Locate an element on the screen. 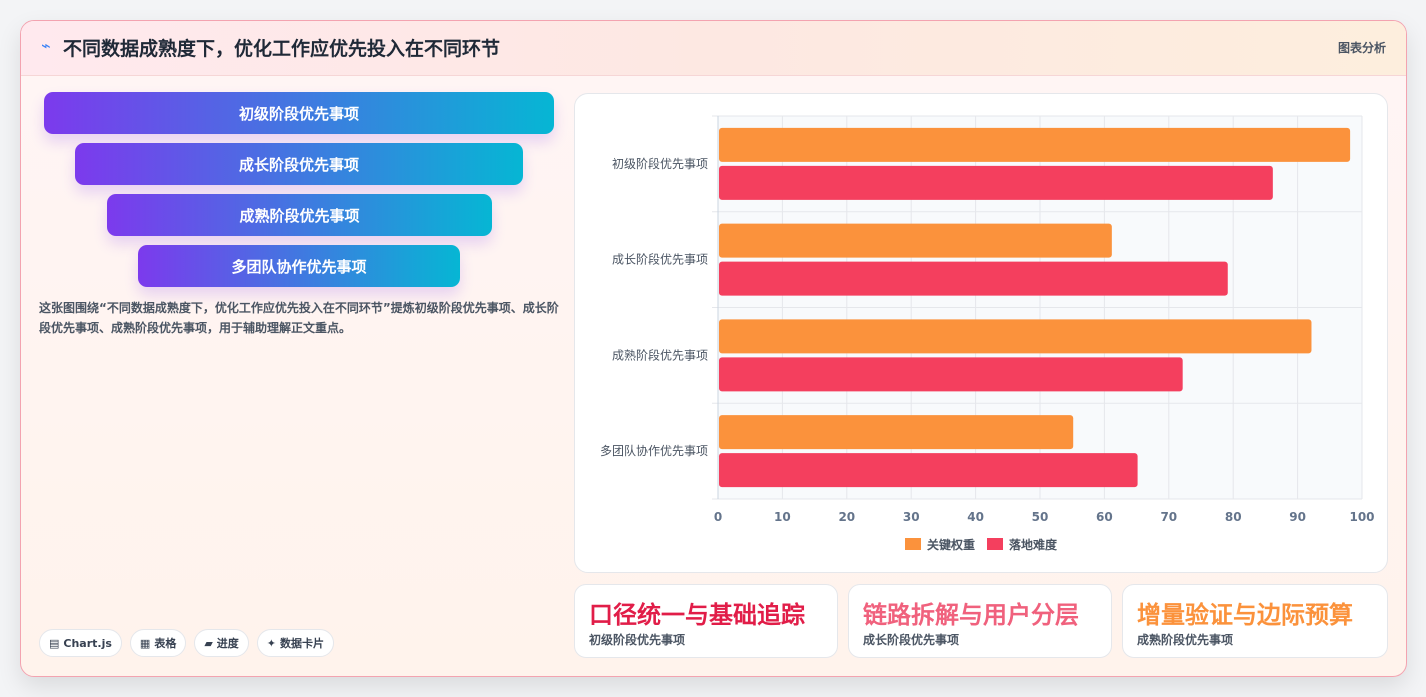 The width and height of the screenshot is (1426, 697). chip-table: ▦ 表格 is located at coordinates (158, 643).